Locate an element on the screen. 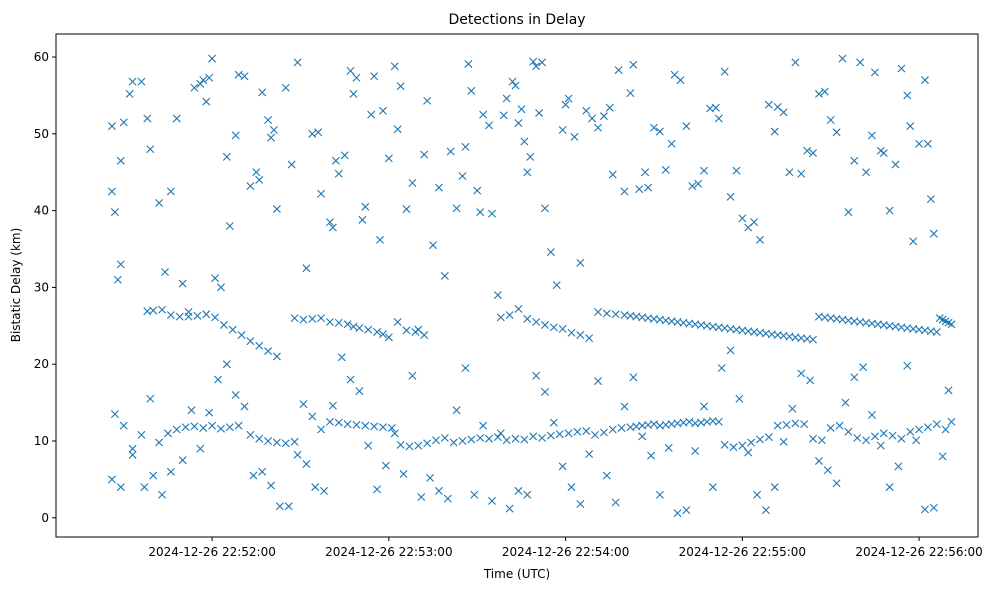 This screenshot has width=989, height=590. x-tick-label: 2024-12-26 22:52:00 is located at coordinates (211, 552).